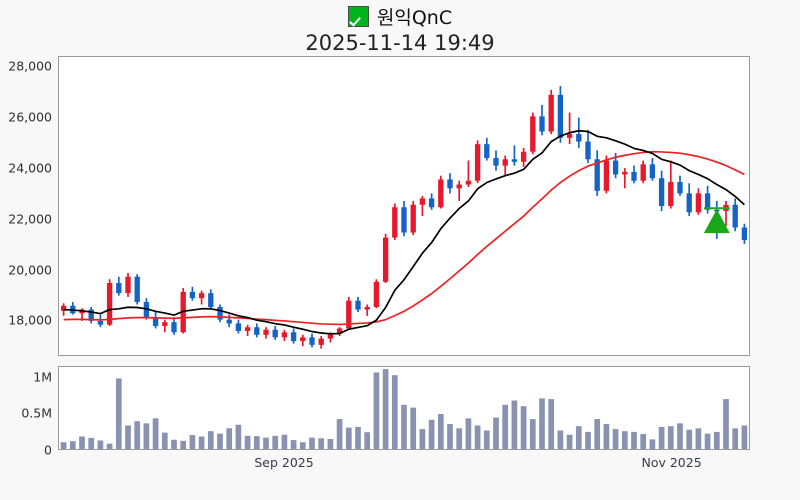 The image size is (800, 500). Describe the element at coordinates (30, 66) in the screenshot. I see `price-y-tick-label: 28,000` at that location.